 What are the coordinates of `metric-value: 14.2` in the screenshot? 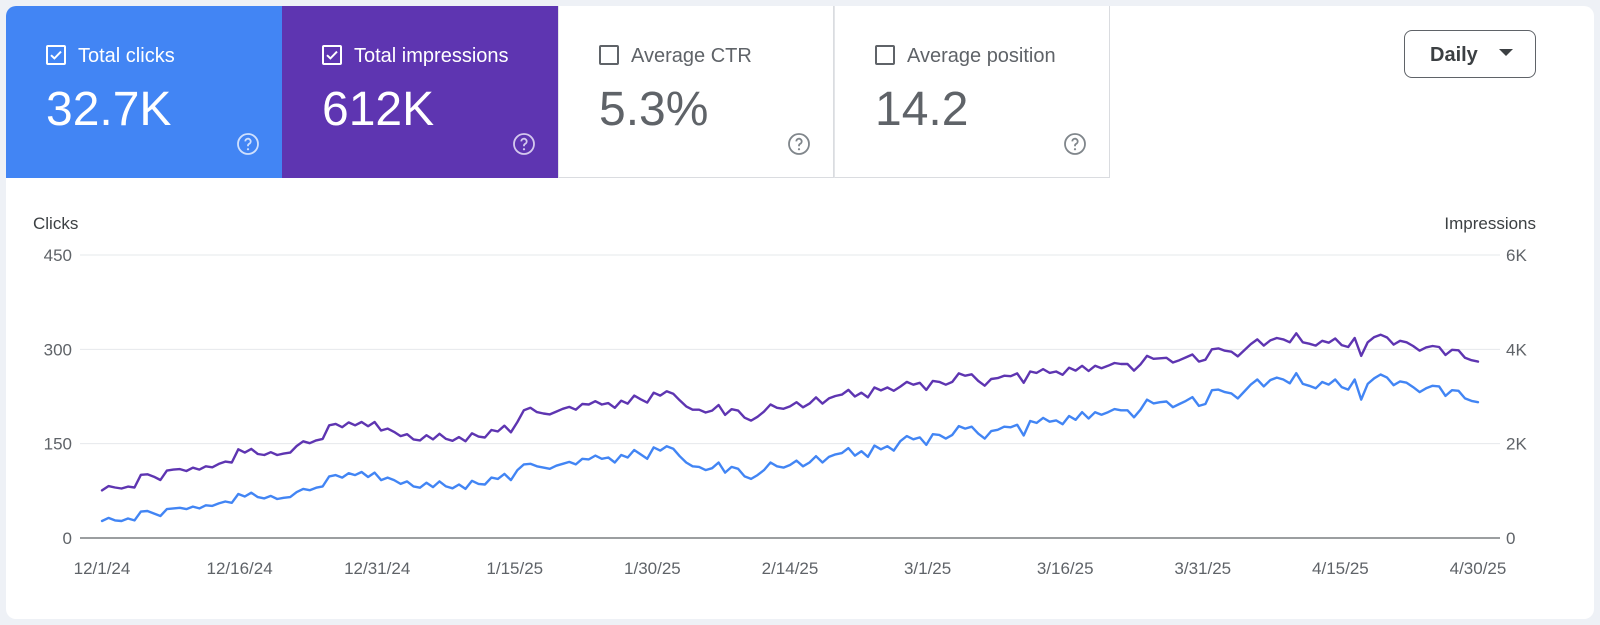 It's located at (922, 109).